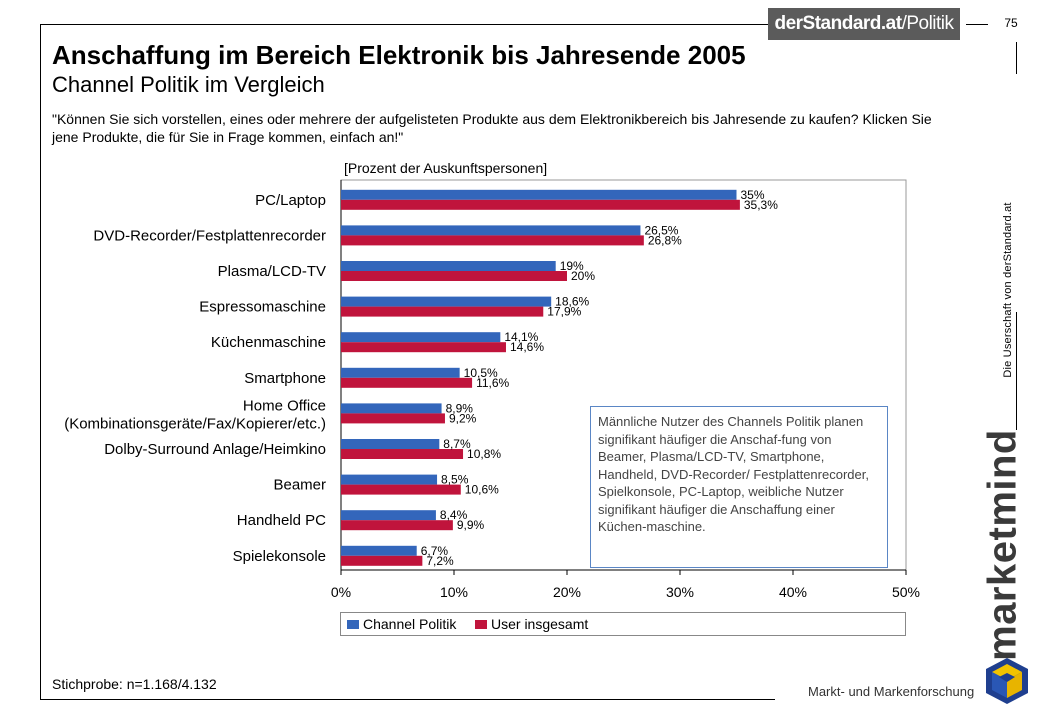  Describe the element at coordinates (299, 485) in the screenshot. I see `category-label: Beamer` at that location.